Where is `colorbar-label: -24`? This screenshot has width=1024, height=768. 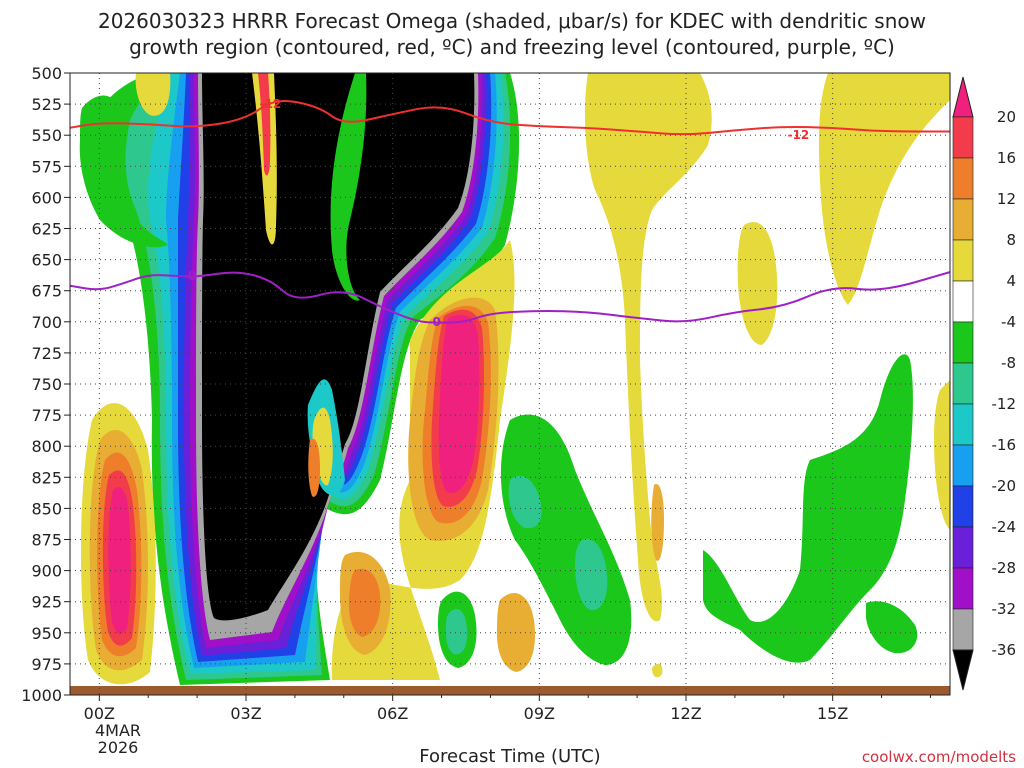 colorbar-label: -24 is located at coordinates (1004, 527).